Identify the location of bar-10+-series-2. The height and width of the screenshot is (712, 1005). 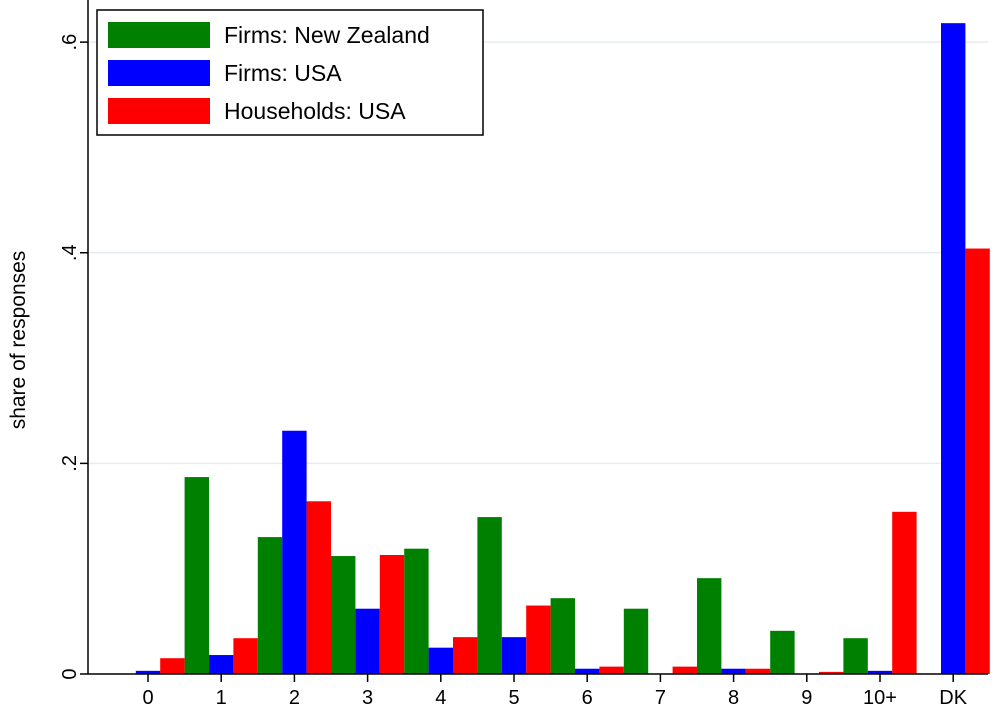
(880, 672).